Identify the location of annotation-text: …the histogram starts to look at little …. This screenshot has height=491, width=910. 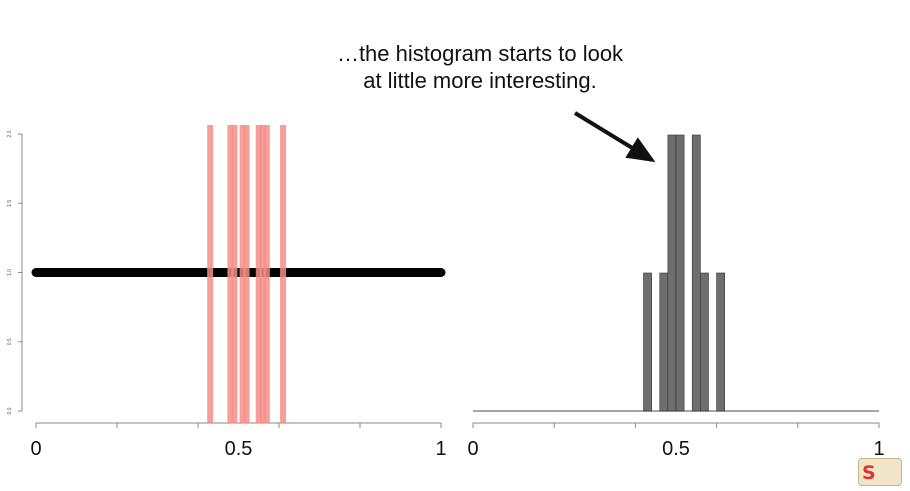
(480, 67).